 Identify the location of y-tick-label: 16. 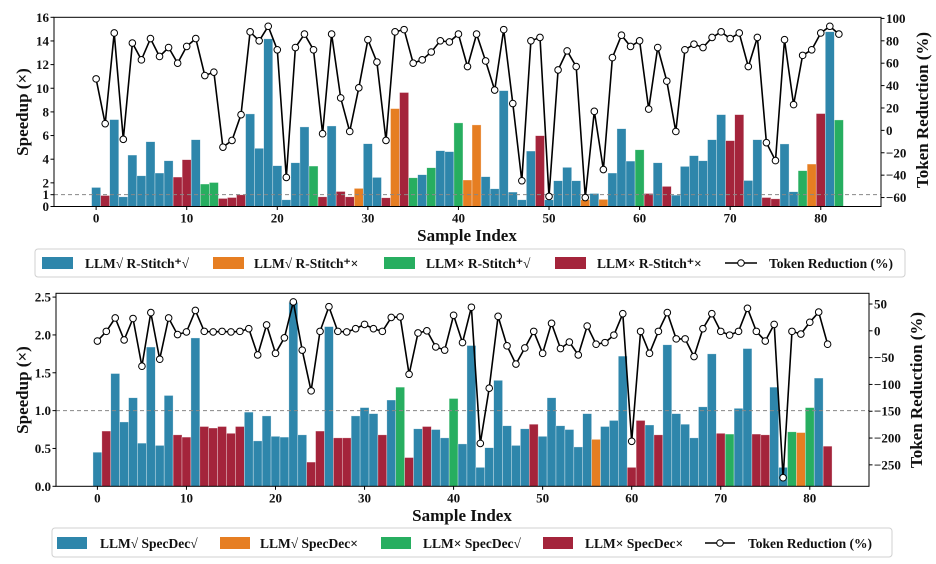
(43, 17).